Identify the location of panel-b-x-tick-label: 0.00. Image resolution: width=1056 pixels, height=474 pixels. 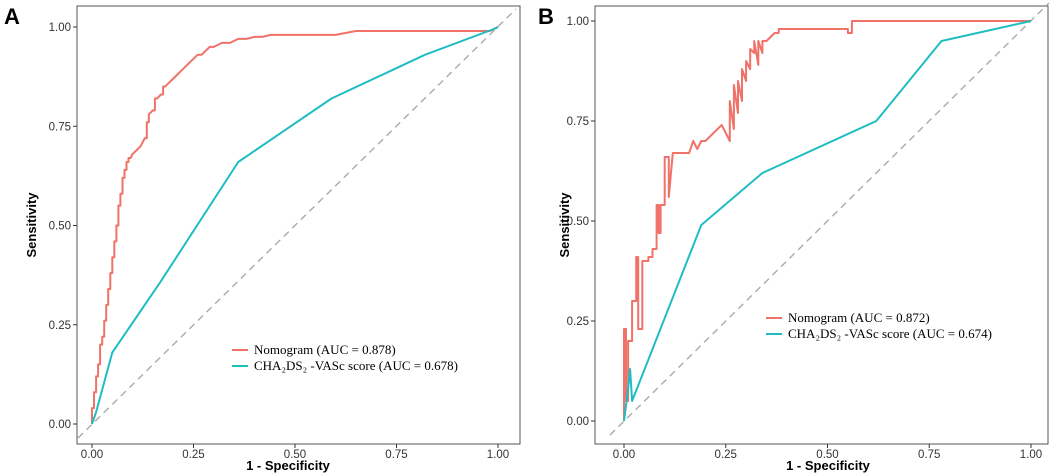
(624, 455).